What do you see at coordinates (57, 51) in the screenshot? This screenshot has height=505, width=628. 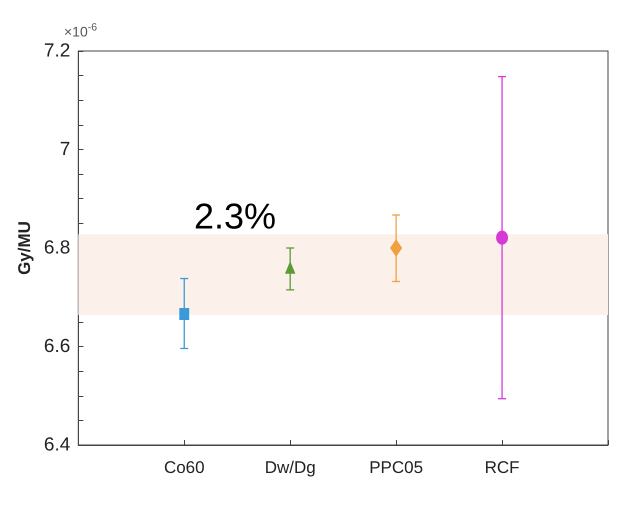 I see `y-tick-label: 7.2` at bounding box center [57, 51].